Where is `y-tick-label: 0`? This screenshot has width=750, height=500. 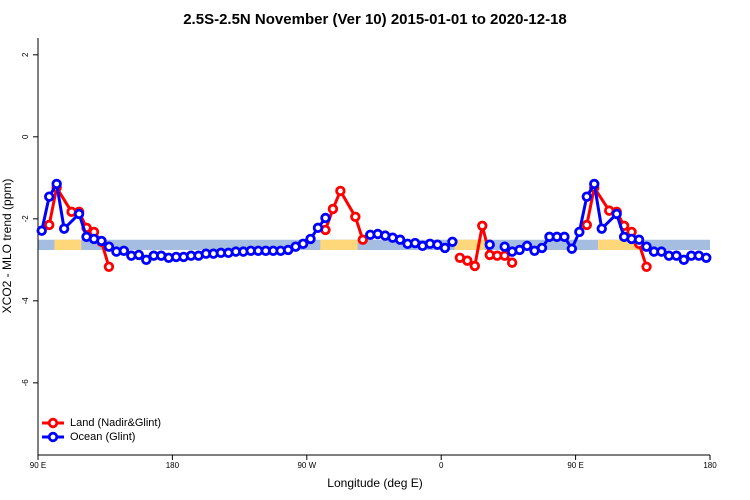
y-tick-label: 0 is located at coordinates (25, 136).